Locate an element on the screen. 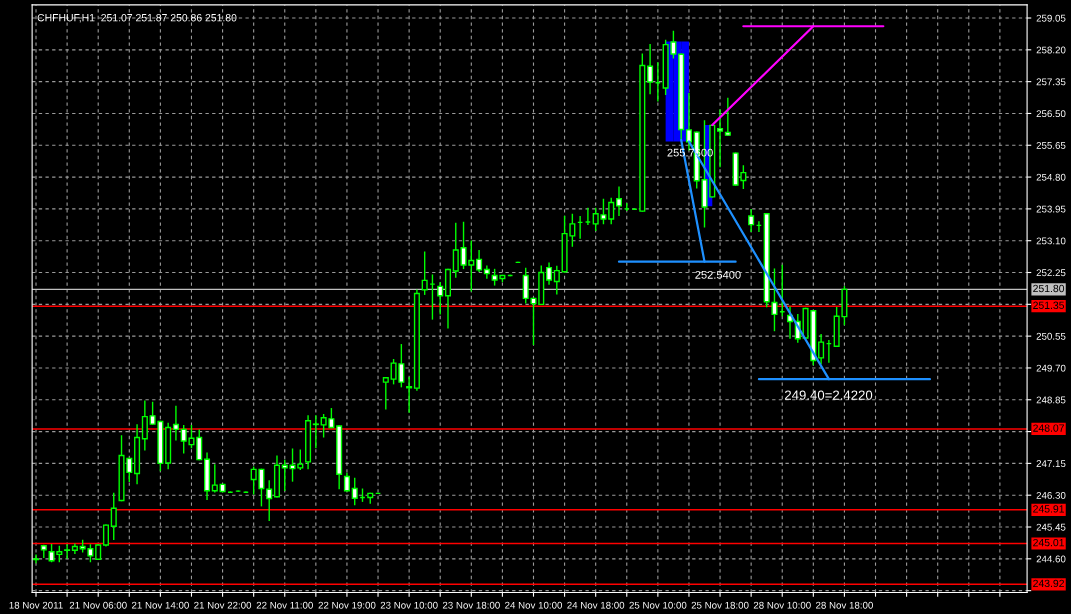  ref-line-label: 243.92 is located at coordinates (1048, 583).